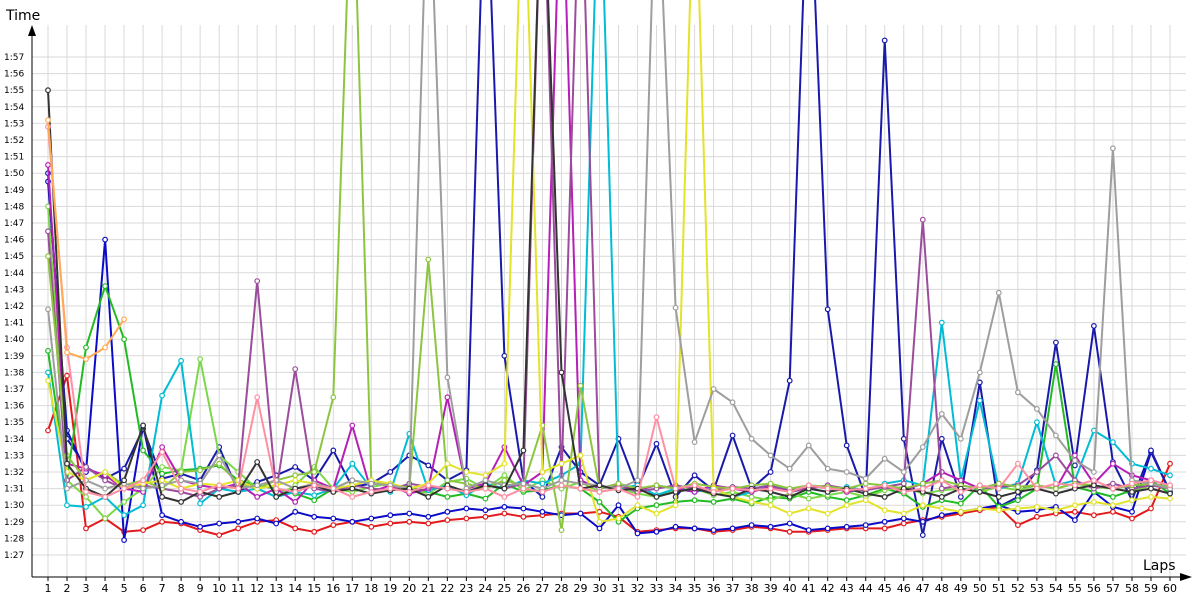  What do you see at coordinates (790, 588) in the screenshot?
I see `x-tick-label: 40` at bounding box center [790, 588].